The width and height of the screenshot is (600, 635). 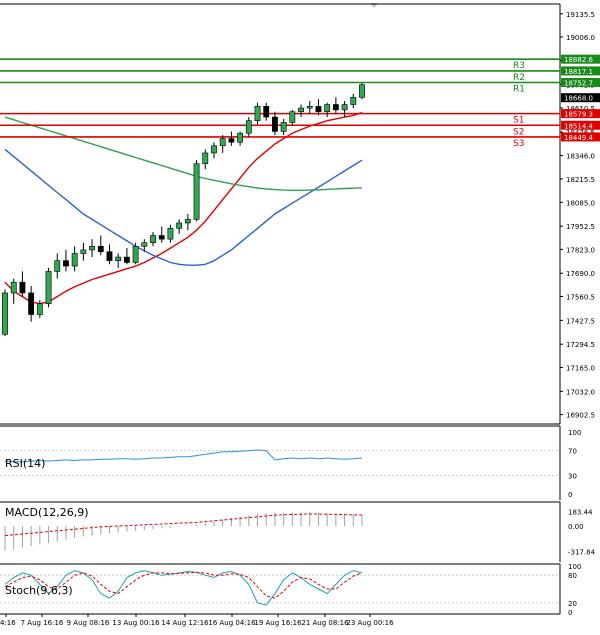 What do you see at coordinates (580, 274) in the screenshot?
I see `price-tick-label: 17690.0` at bounding box center [580, 274].